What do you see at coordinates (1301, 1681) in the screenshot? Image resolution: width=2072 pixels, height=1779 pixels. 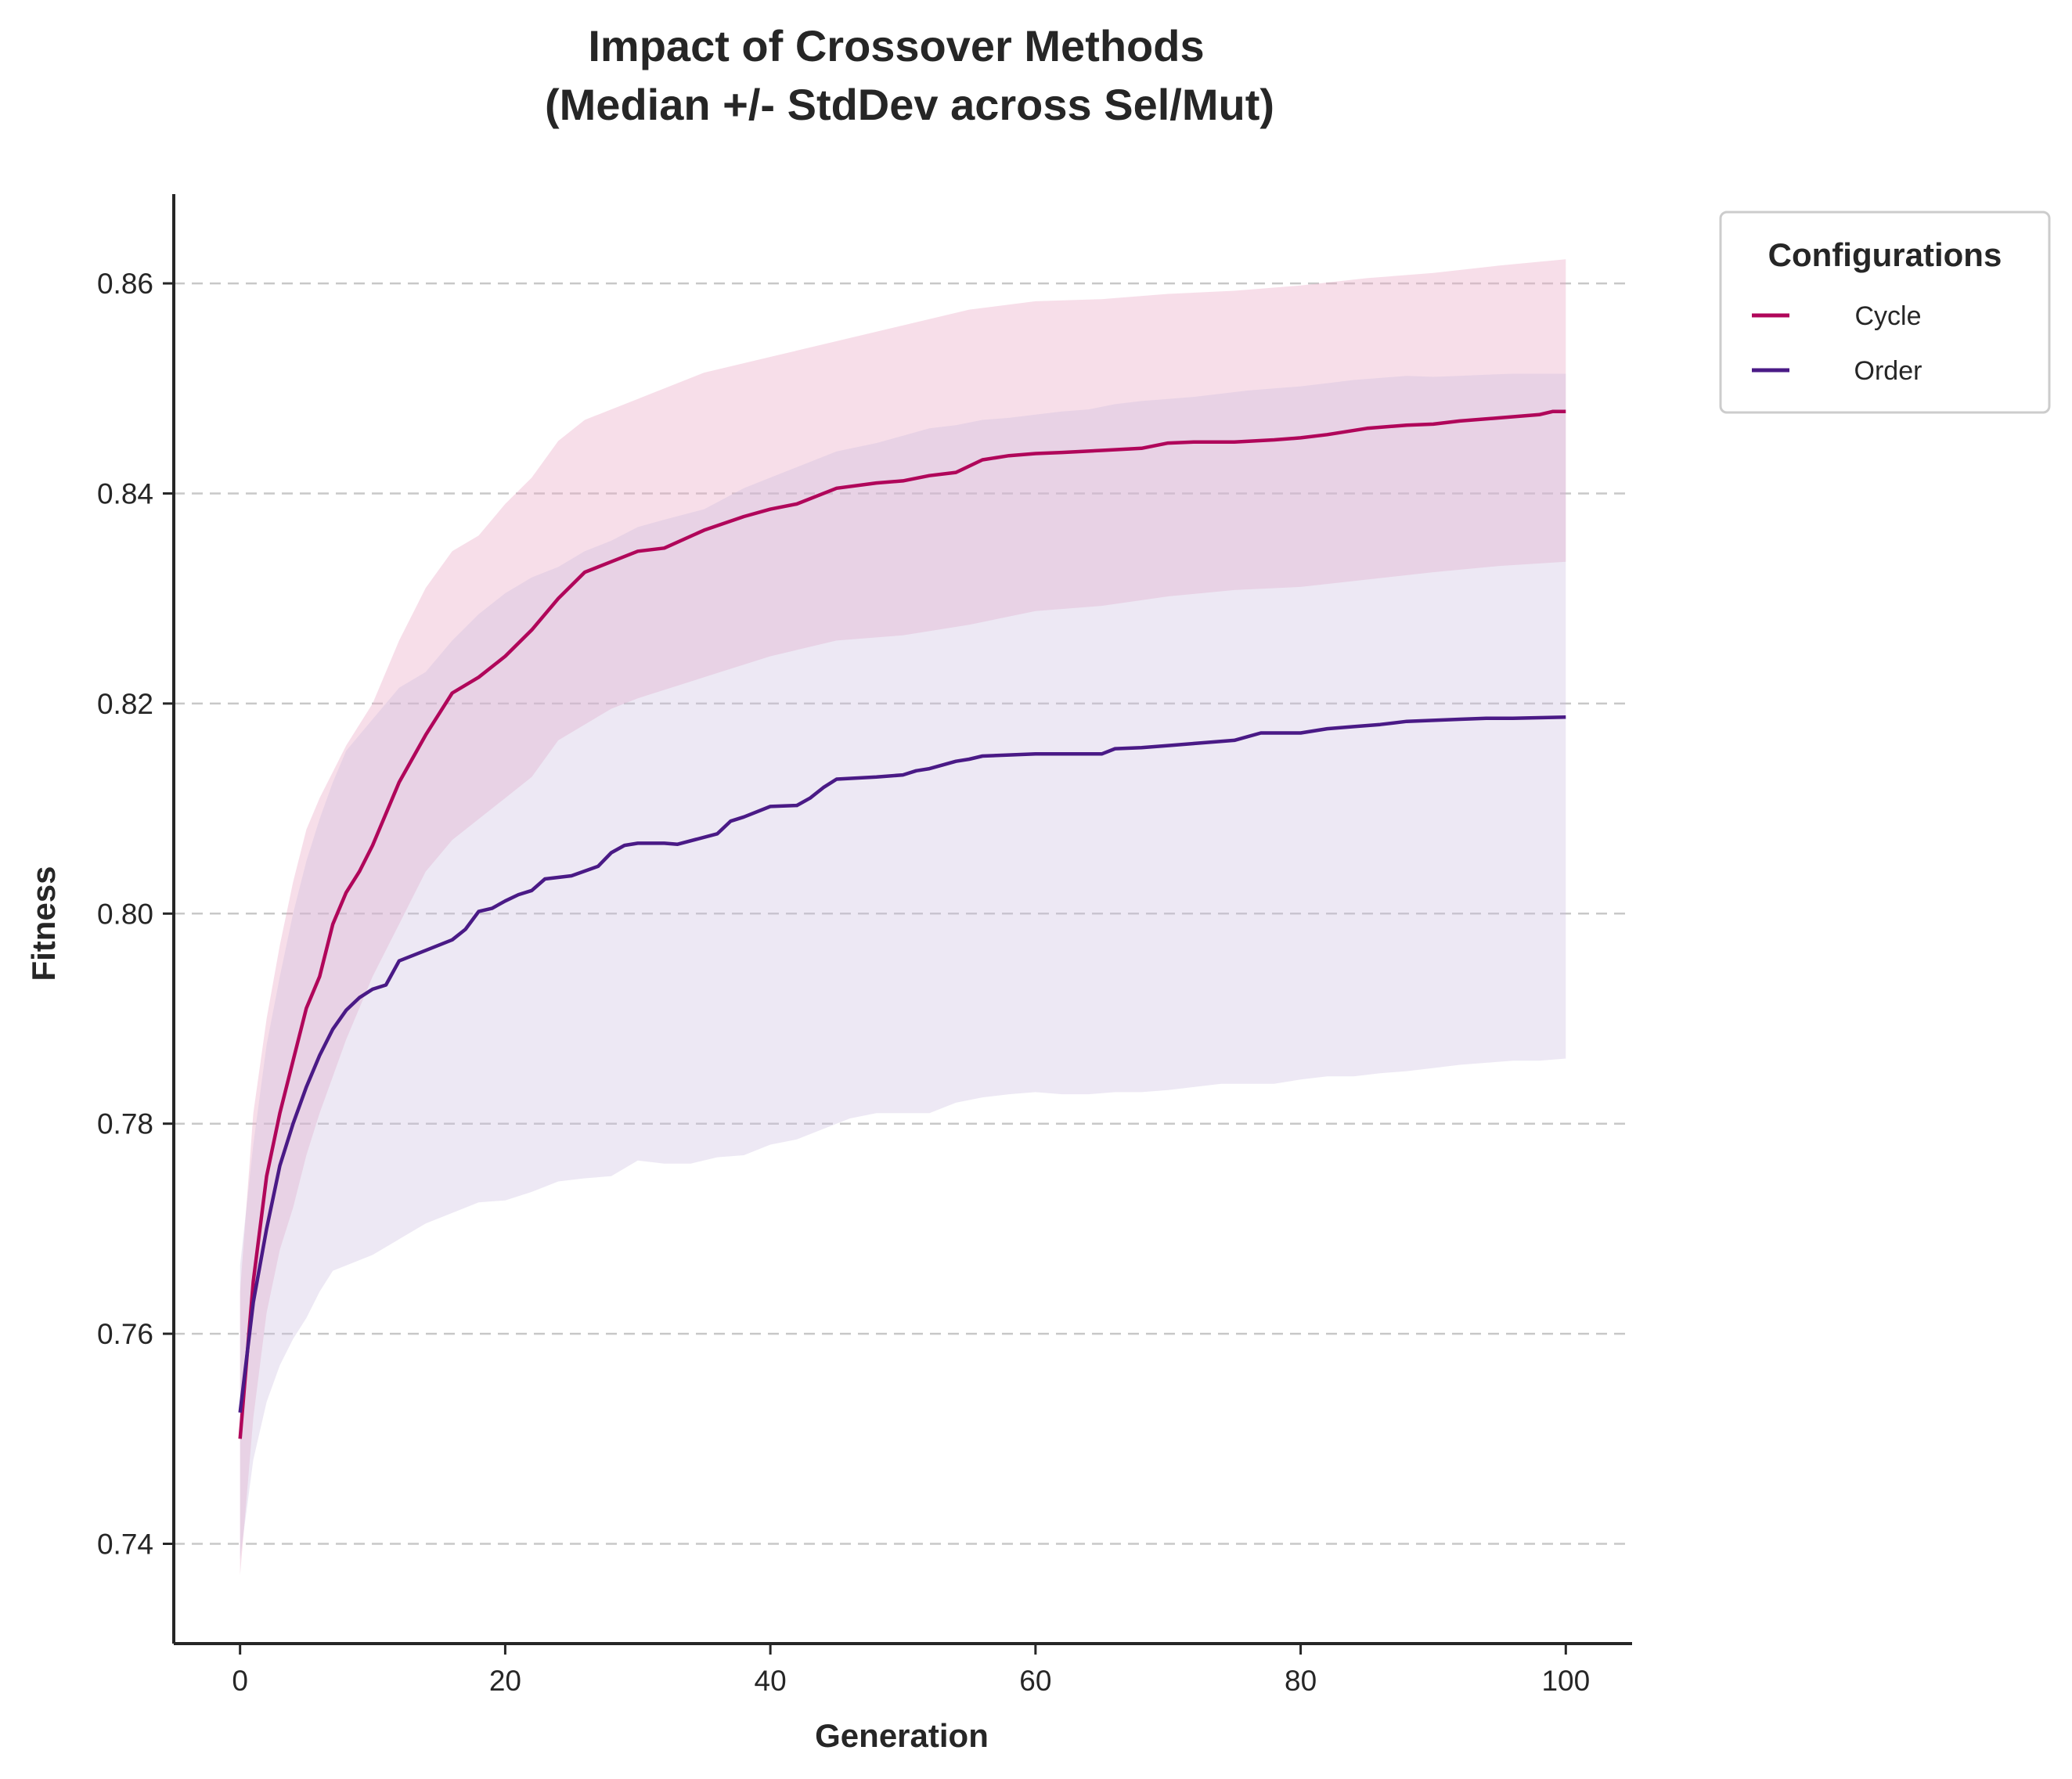 I see `x-tick-label-4: 80` at bounding box center [1301, 1681].